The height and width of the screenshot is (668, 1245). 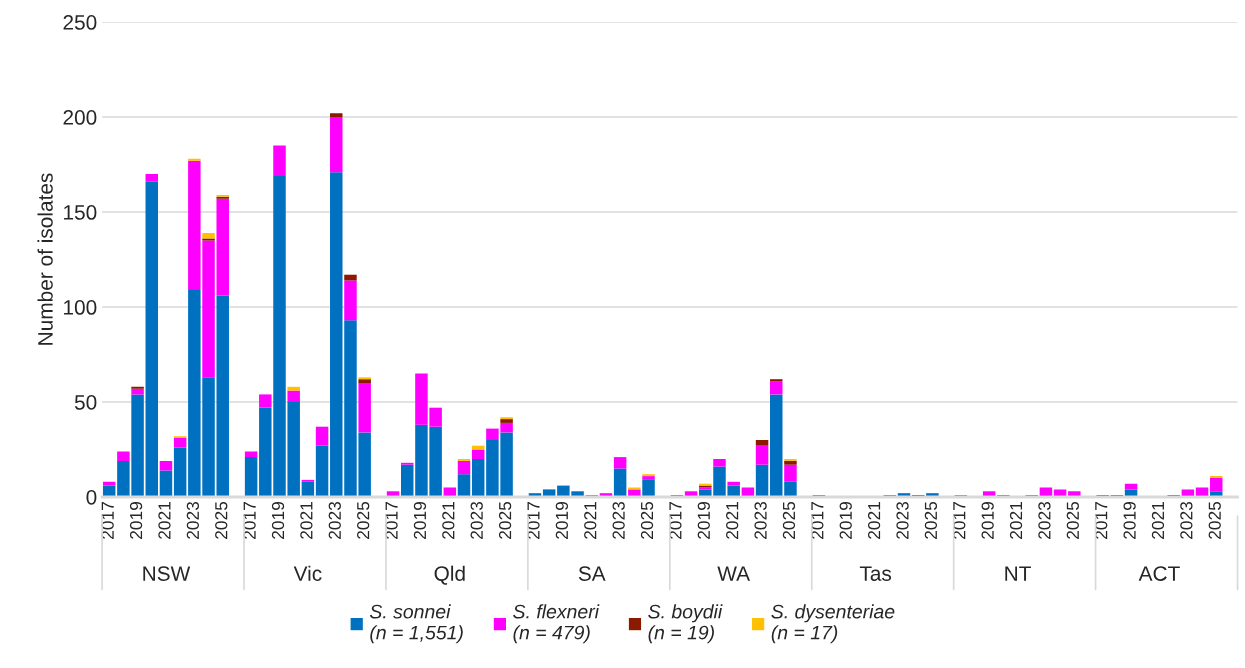 What do you see at coordinates (307, 573) in the screenshot?
I see `text: Vic` at bounding box center [307, 573].